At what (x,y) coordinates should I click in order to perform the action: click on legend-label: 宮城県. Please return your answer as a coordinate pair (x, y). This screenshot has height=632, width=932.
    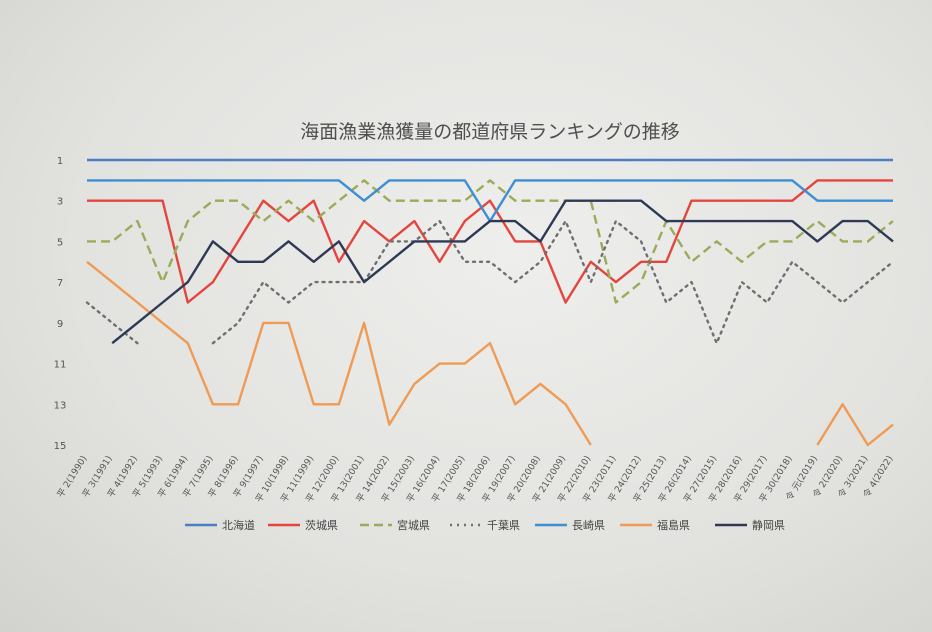
    Looking at the image, I should click on (413, 525).